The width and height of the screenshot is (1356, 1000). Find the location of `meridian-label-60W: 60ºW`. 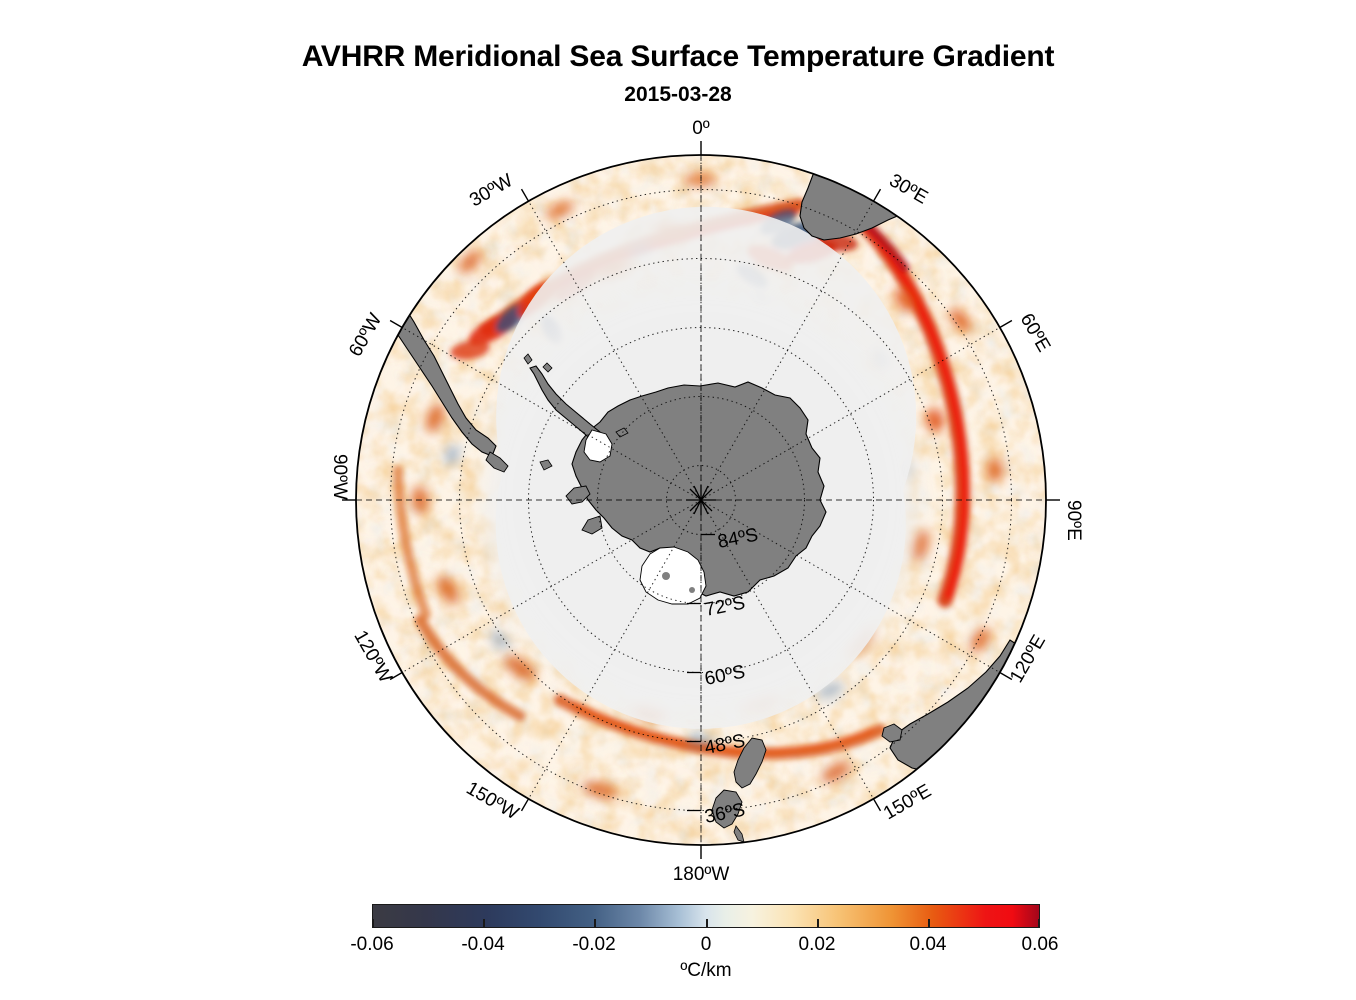

meridian-label-60W: 60ºW is located at coordinates (365, 335).